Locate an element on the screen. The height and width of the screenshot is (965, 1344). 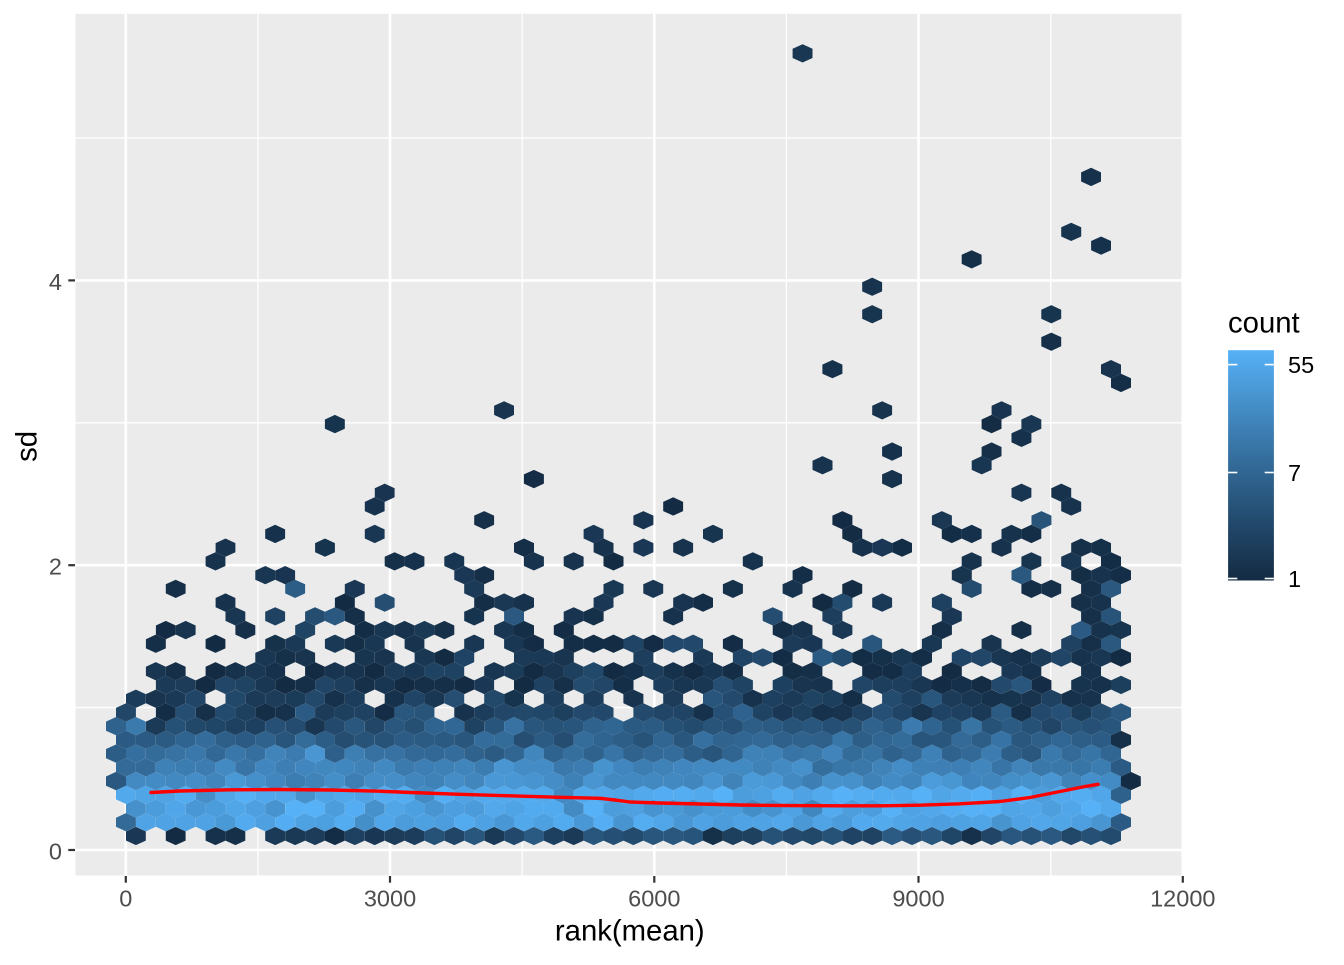
svg-text: 7 is located at coordinates (1294, 473).